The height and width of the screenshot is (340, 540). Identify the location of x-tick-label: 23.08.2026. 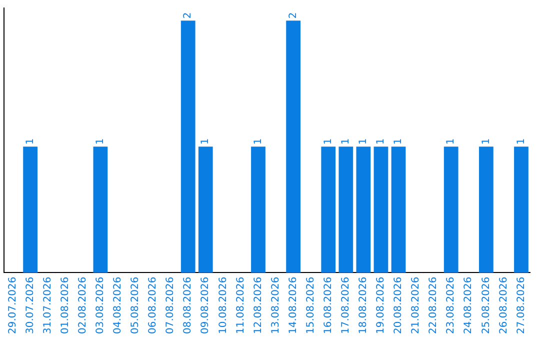
(451, 305).